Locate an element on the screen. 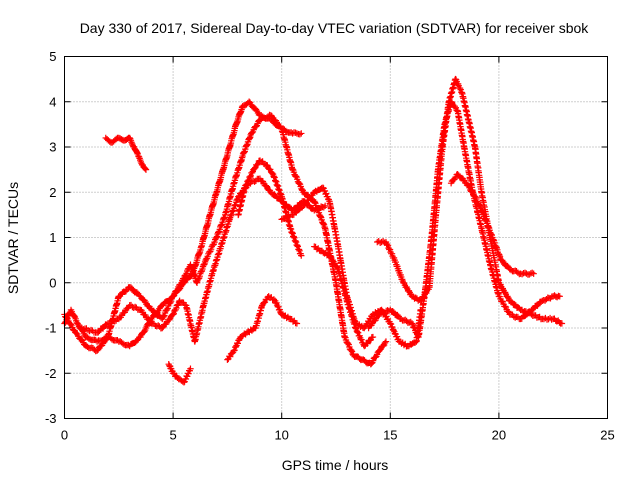 This screenshot has height=480, width=640. x-tick-label: 0 is located at coordinates (64, 435).